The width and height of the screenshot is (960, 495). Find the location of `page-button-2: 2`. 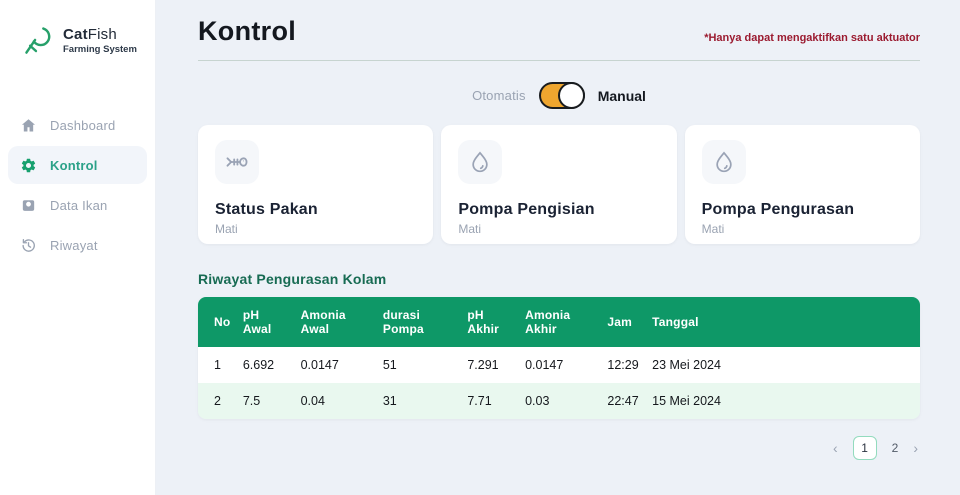

page-button-2: 2 is located at coordinates (895, 448).